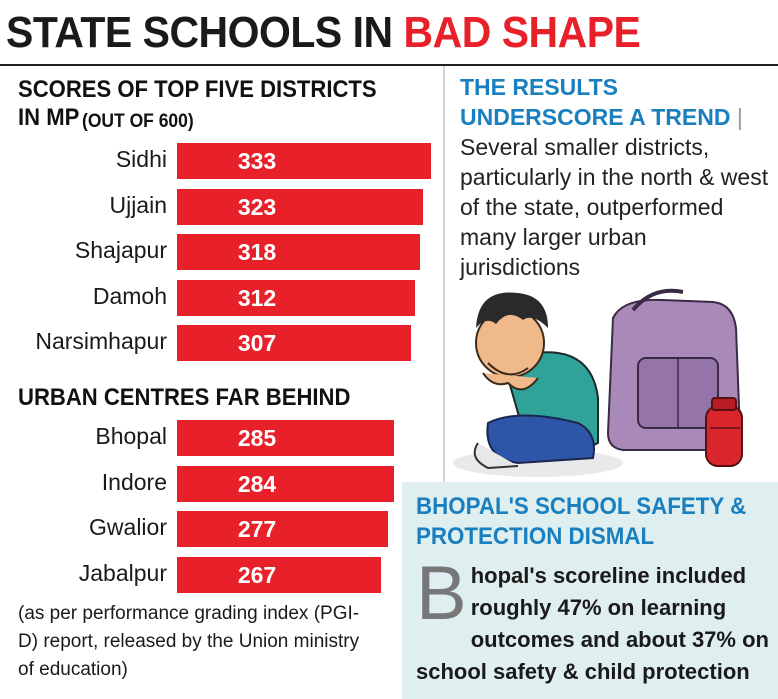 This screenshot has height=699, width=778. What do you see at coordinates (257, 206) in the screenshot?
I see `bar-value-ujjain: 323` at bounding box center [257, 206].